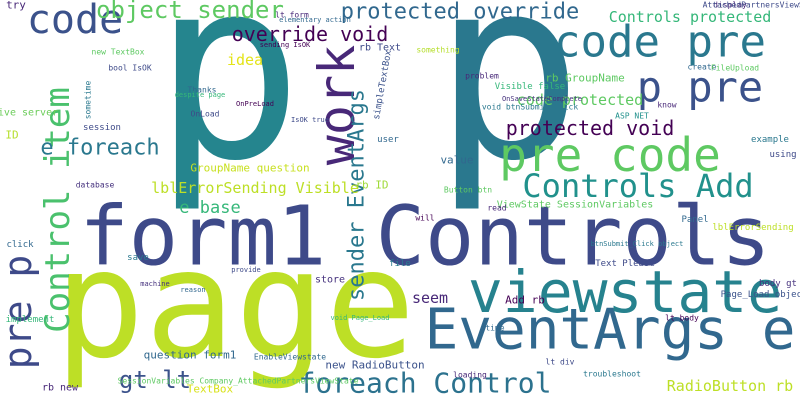 This screenshot has height=400, width=800. I want to click on word: something, so click(438, 50).